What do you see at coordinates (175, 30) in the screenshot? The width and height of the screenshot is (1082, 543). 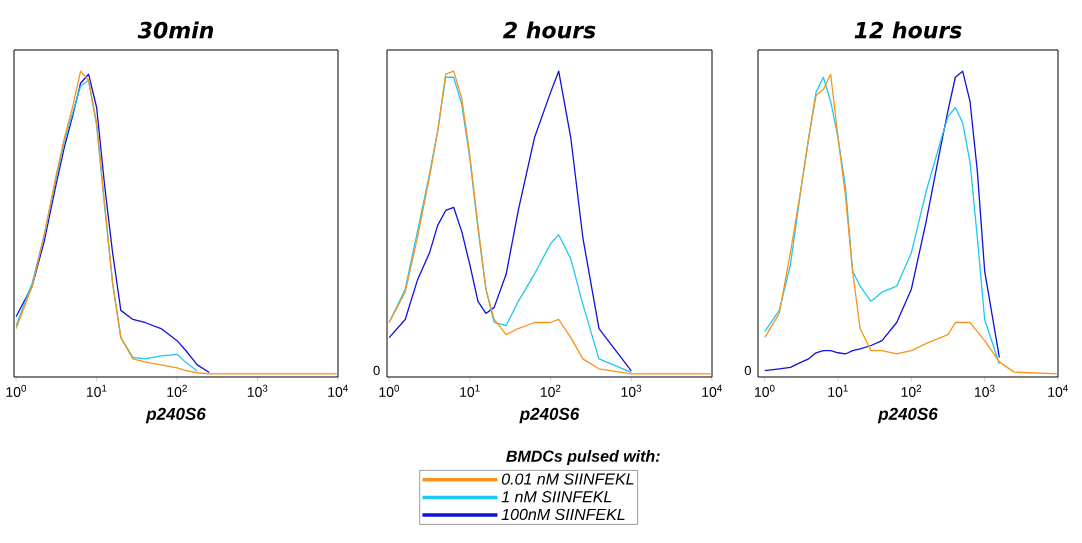 I see `chart-title: 30min` at bounding box center [175, 30].